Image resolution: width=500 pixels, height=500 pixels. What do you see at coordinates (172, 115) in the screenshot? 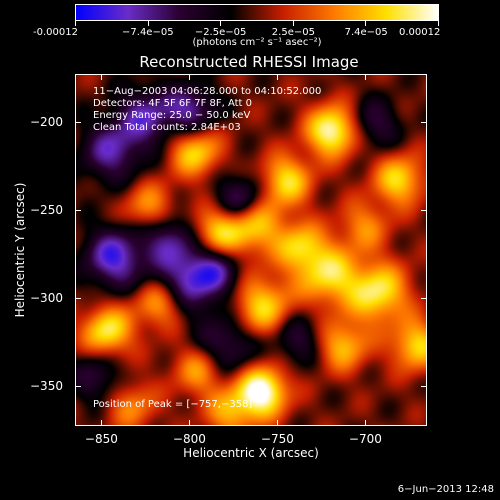
I see `annotation-energy: Energy Range: 25.0 − 50.0 keV` at bounding box center [172, 115].